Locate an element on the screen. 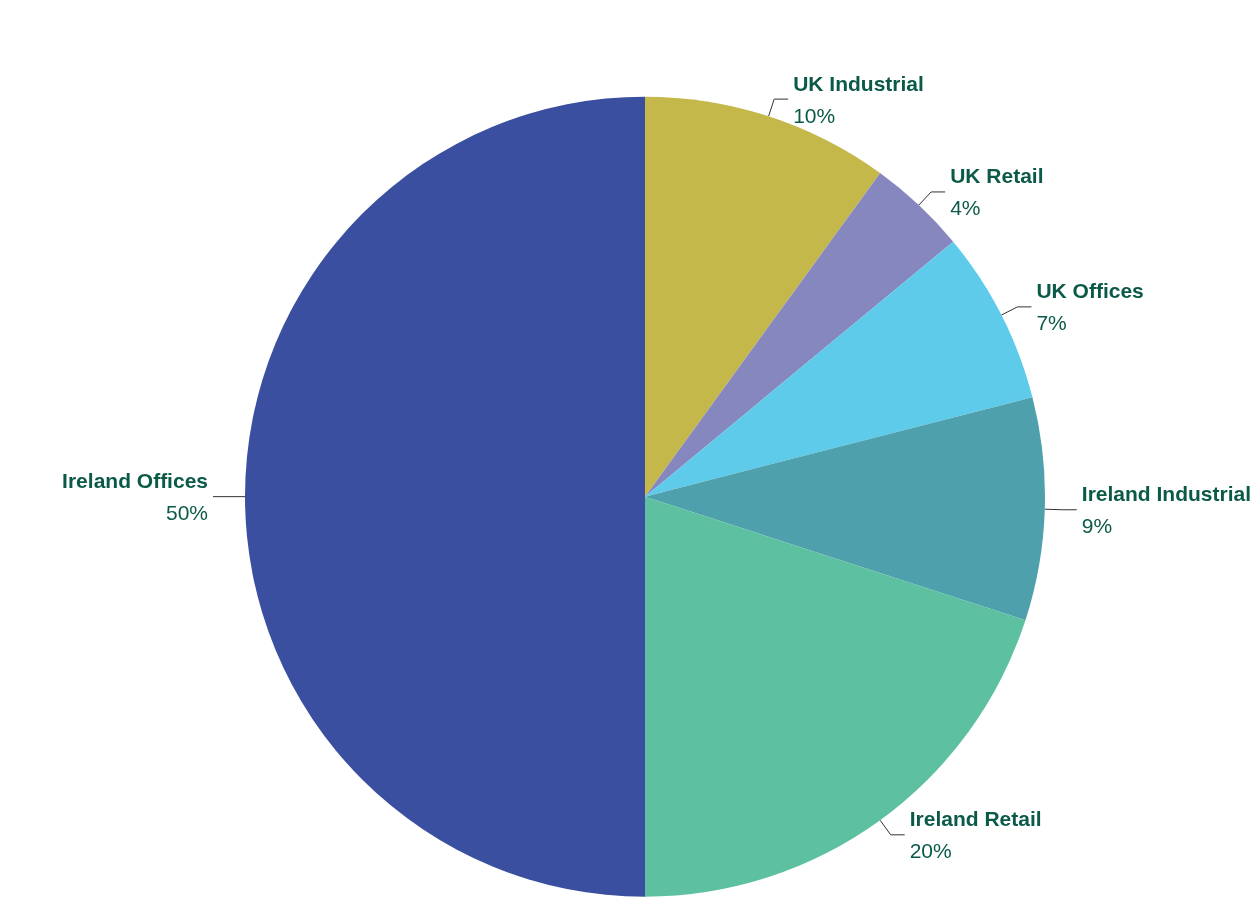 The width and height of the screenshot is (1250, 903). slice-label: UK Industrial is located at coordinates (858, 83).